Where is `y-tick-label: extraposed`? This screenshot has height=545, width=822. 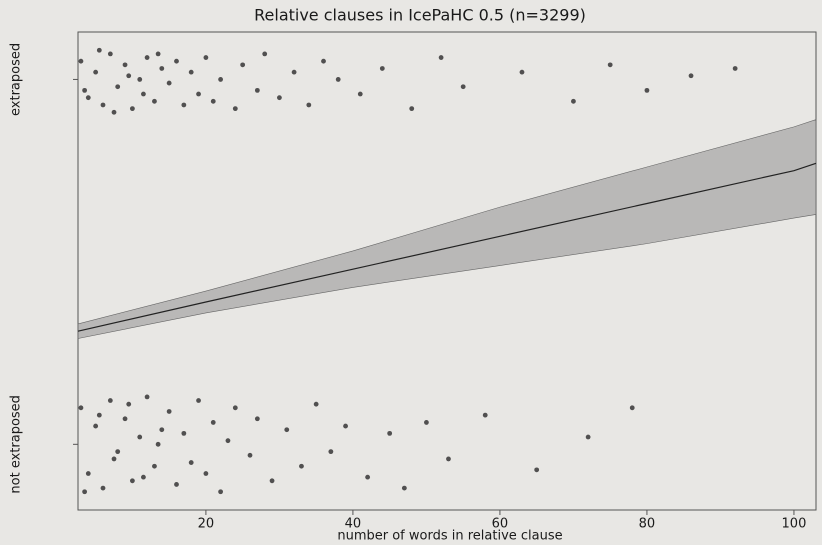 y-tick-label: extraposed is located at coordinates (16, 79).